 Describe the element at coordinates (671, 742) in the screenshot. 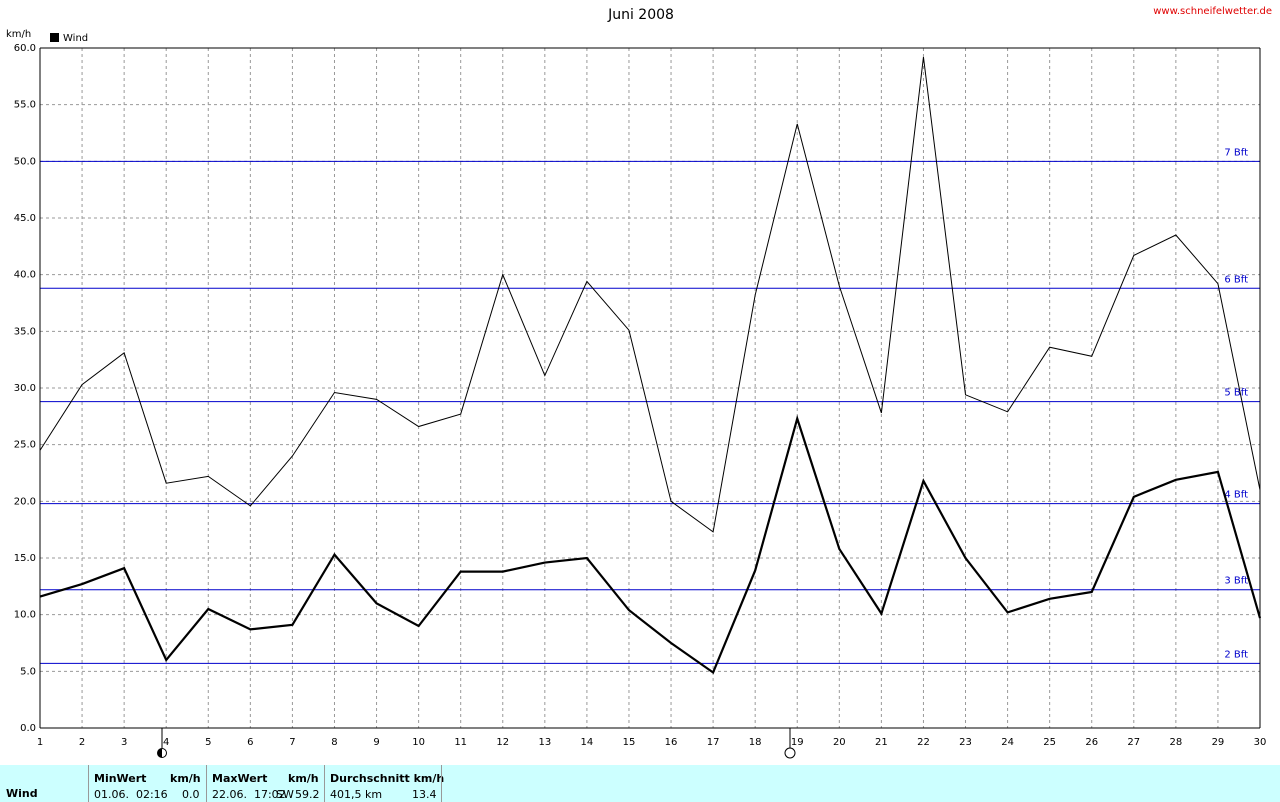

I see `x-tick-label: 16` at that location.